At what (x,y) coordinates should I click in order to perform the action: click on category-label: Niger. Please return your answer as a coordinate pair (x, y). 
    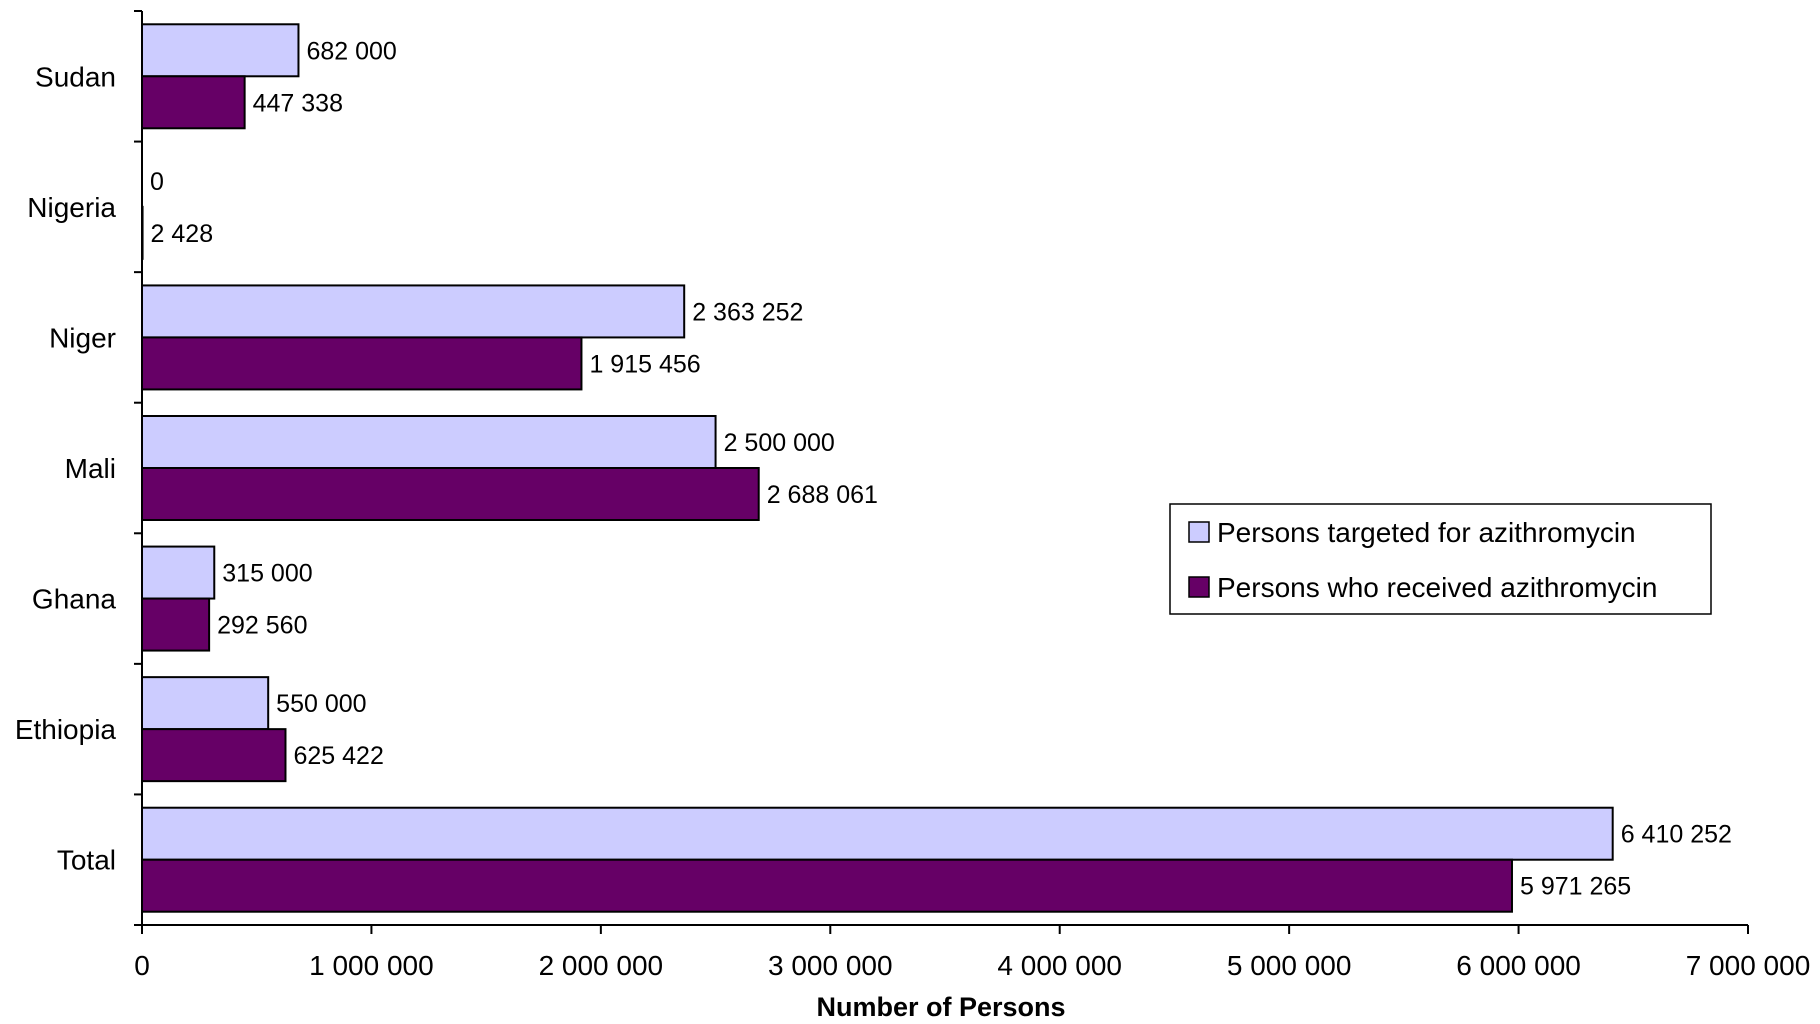
    Looking at the image, I should click on (82, 337).